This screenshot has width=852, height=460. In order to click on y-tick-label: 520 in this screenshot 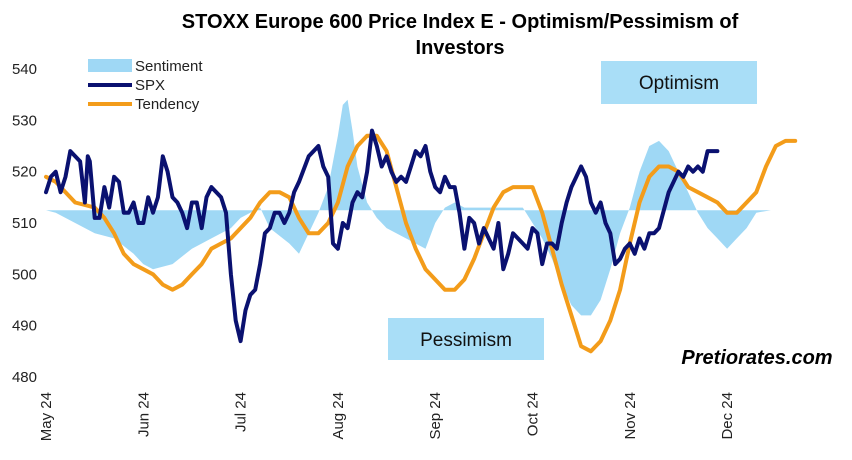, I will do `click(24, 172)`.